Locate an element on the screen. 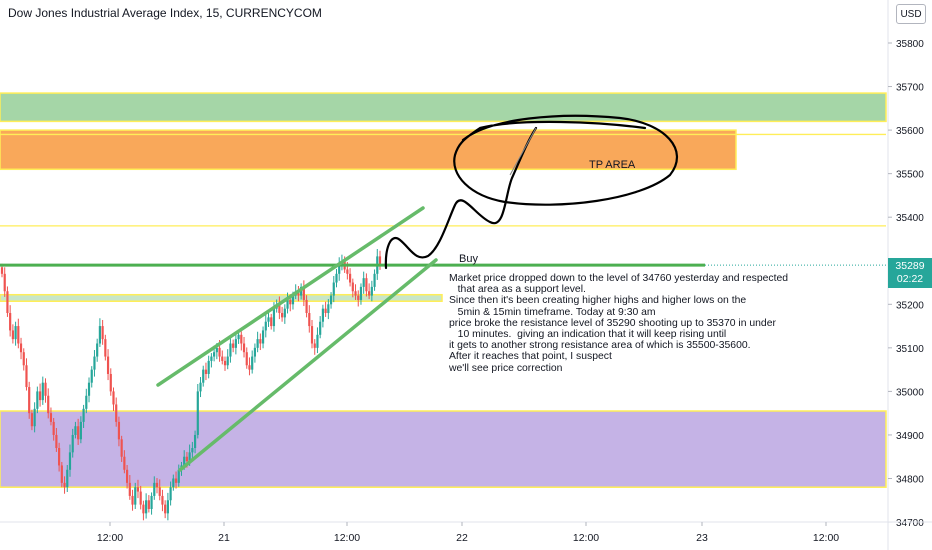 The height and width of the screenshot is (550, 932). projection-thin-line is located at coordinates (523, 151).